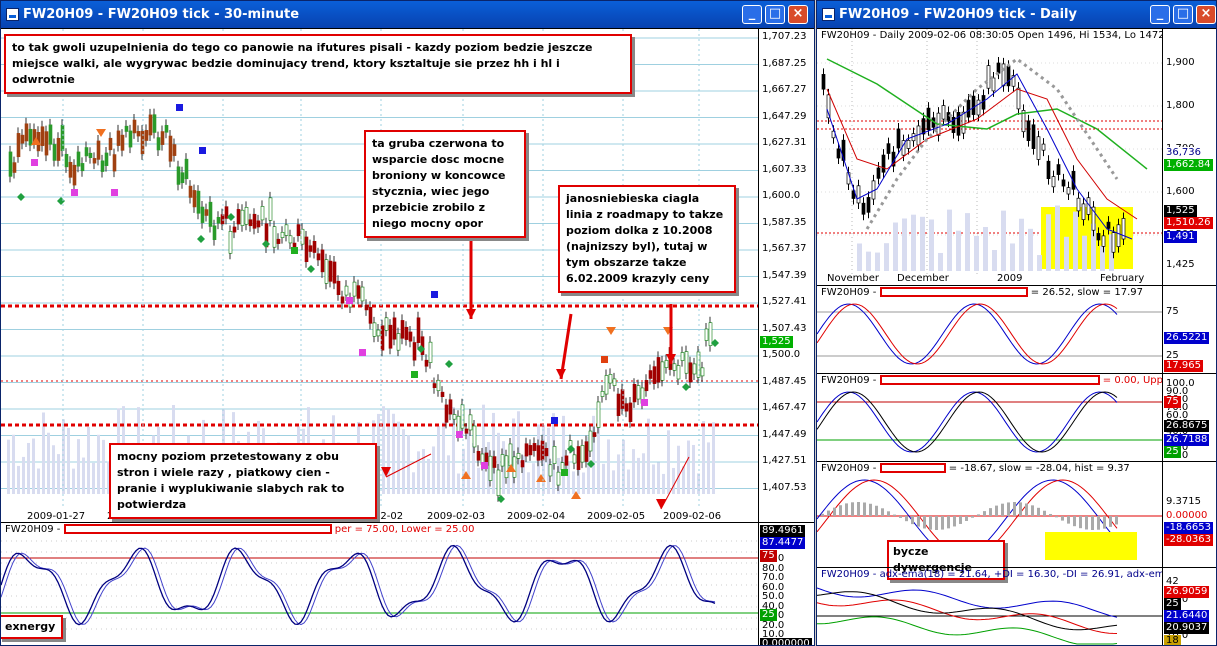 The height and width of the screenshot is (646, 1217). What do you see at coordinates (358, 585) in the screenshot?
I see `oscillator-line` at bounding box center [358, 585].